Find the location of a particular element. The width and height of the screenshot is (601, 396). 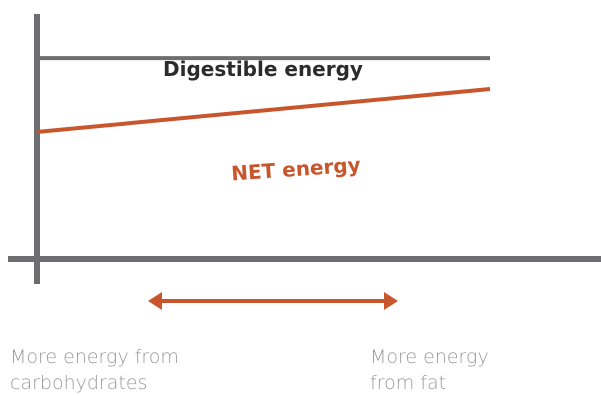

right-footer-line-2: from fat is located at coordinates (408, 383).